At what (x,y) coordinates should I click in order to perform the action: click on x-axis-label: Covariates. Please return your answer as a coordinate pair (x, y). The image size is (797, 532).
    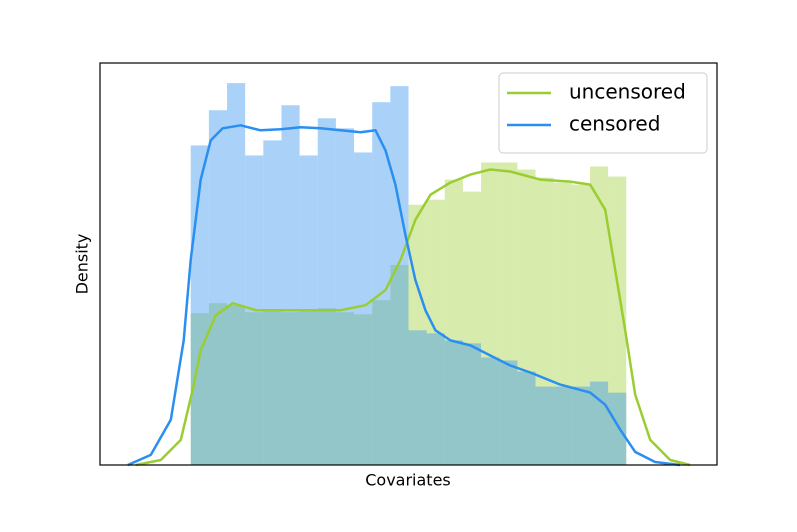
    Looking at the image, I should click on (408, 480).